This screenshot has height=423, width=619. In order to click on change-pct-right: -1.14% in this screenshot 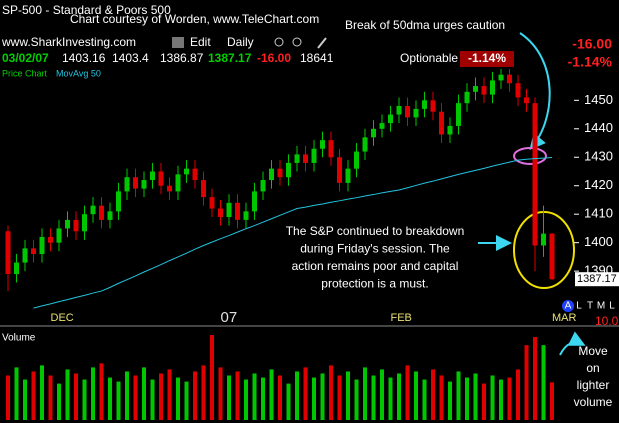, I will do `click(590, 62)`.